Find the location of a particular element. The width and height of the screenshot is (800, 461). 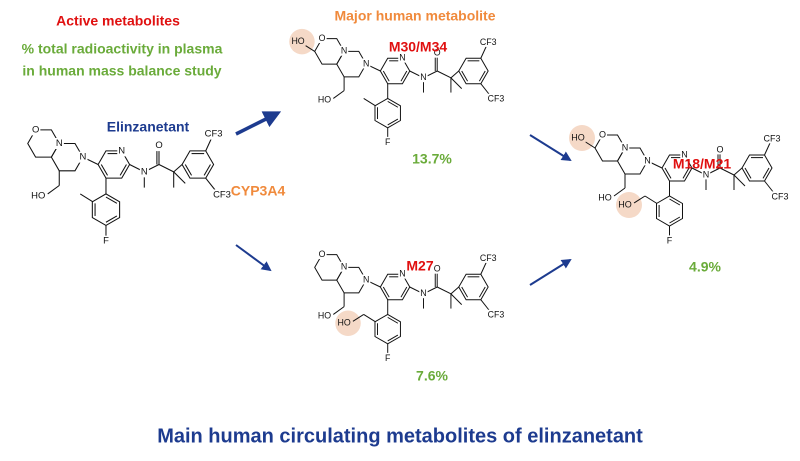

label: % total radioactivity in plasma is located at coordinates (122, 49).